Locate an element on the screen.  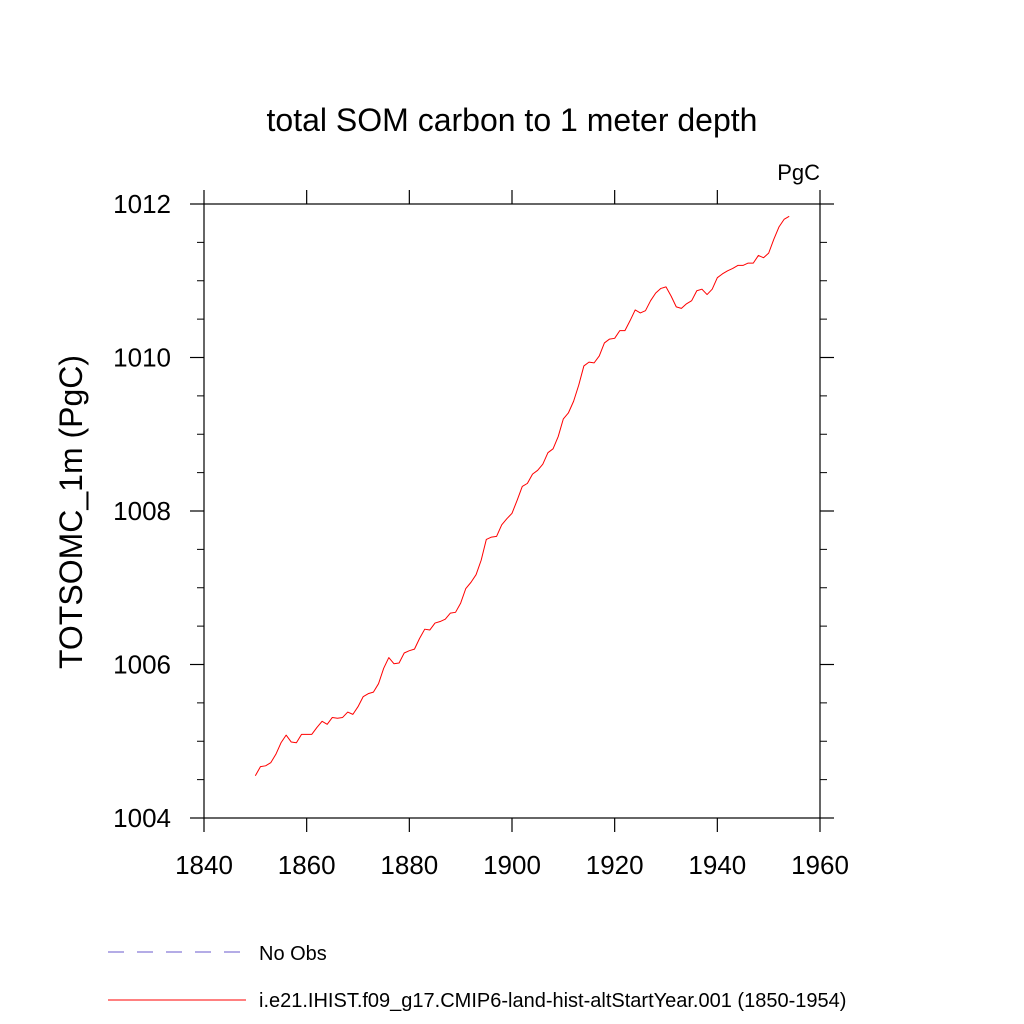
x-tick-label: 1860 is located at coordinates (307, 865).